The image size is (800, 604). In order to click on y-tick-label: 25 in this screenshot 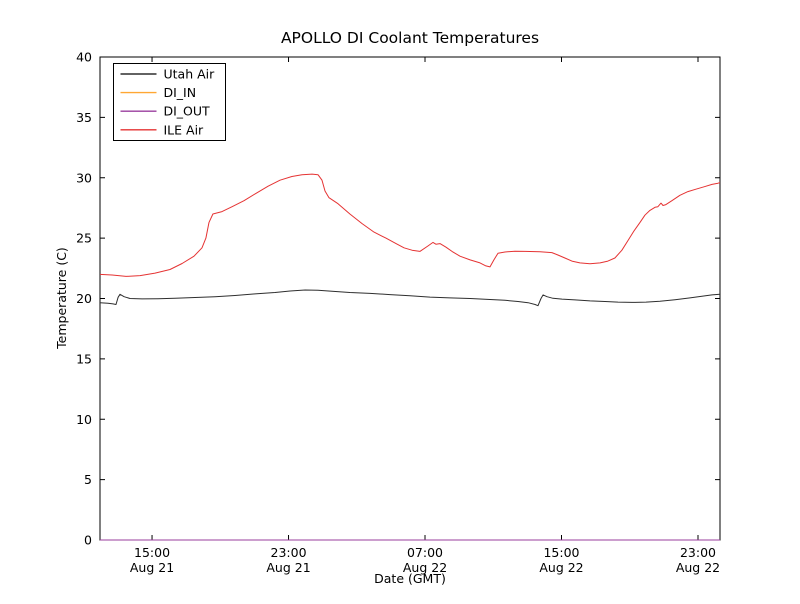, I will do `click(84, 238)`.